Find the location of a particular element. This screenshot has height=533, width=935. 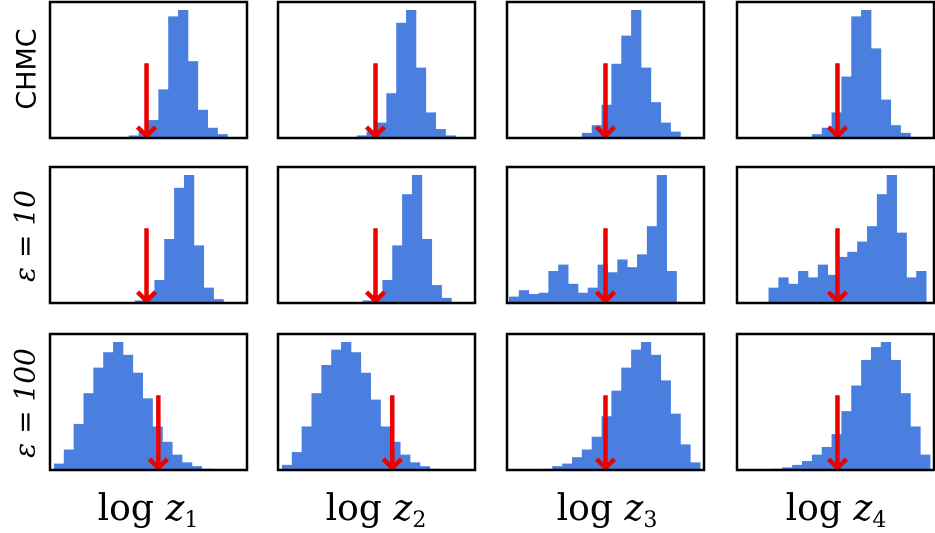

col-label-log-z1: log z1 is located at coordinates (148, 510).